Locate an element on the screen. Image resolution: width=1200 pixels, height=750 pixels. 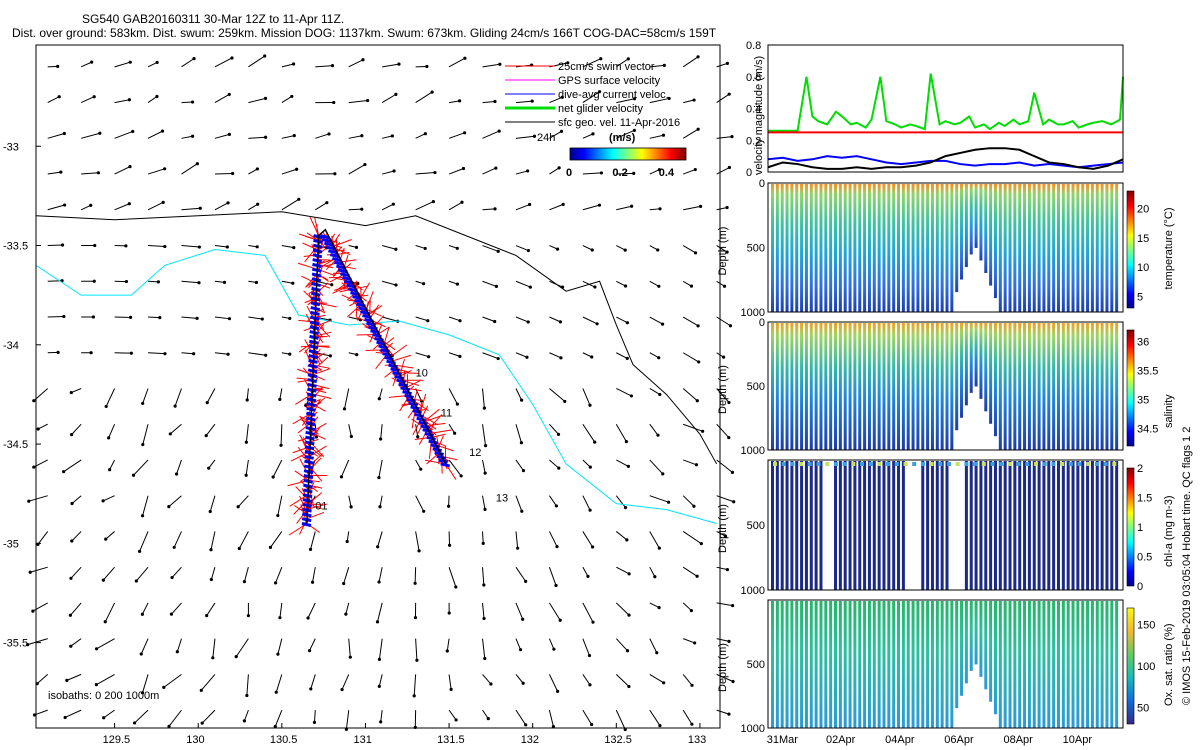
velocity-y-tick: 0.8 is located at coordinates (753, 46).